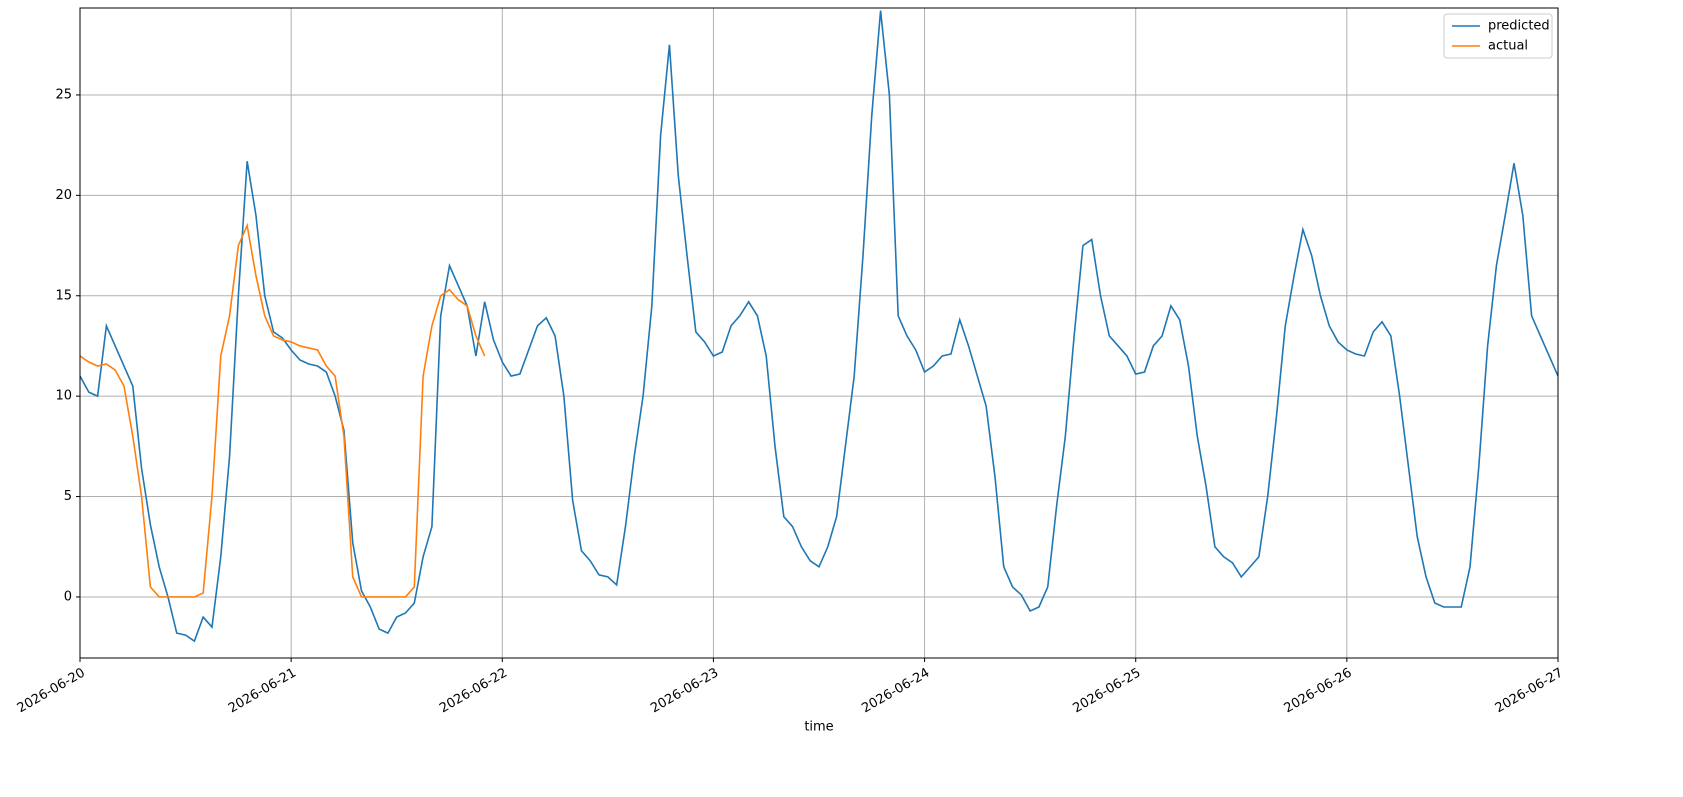 The image size is (1683, 797). What do you see at coordinates (68, 496) in the screenshot?
I see `y-tick-label: 5` at bounding box center [68, 496].